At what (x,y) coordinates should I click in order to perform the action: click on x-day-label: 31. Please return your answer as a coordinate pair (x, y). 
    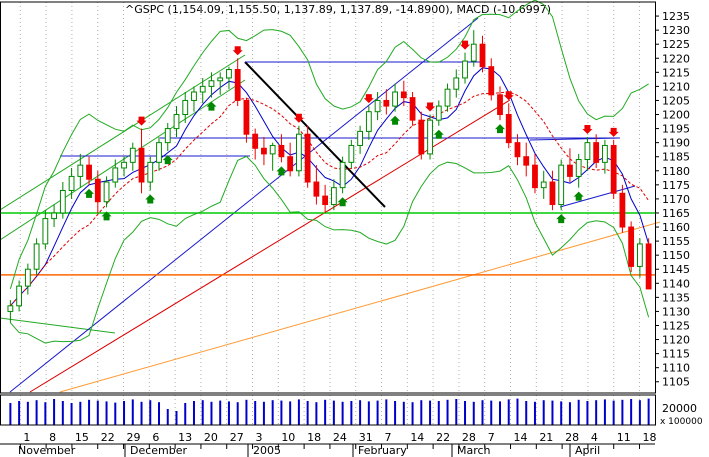
    Looking at the image, I should click on (366, 437).